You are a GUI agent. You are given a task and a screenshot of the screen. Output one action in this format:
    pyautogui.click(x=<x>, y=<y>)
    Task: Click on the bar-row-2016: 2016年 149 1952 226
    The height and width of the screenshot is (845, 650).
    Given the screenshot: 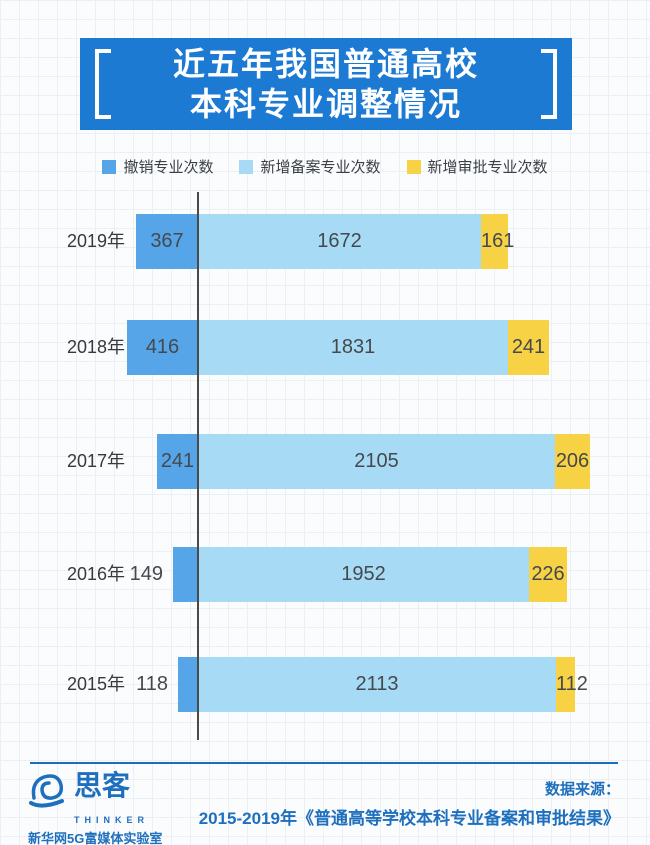 What is the action you would take?
    pyautogui.click(x=325, y=574)
    